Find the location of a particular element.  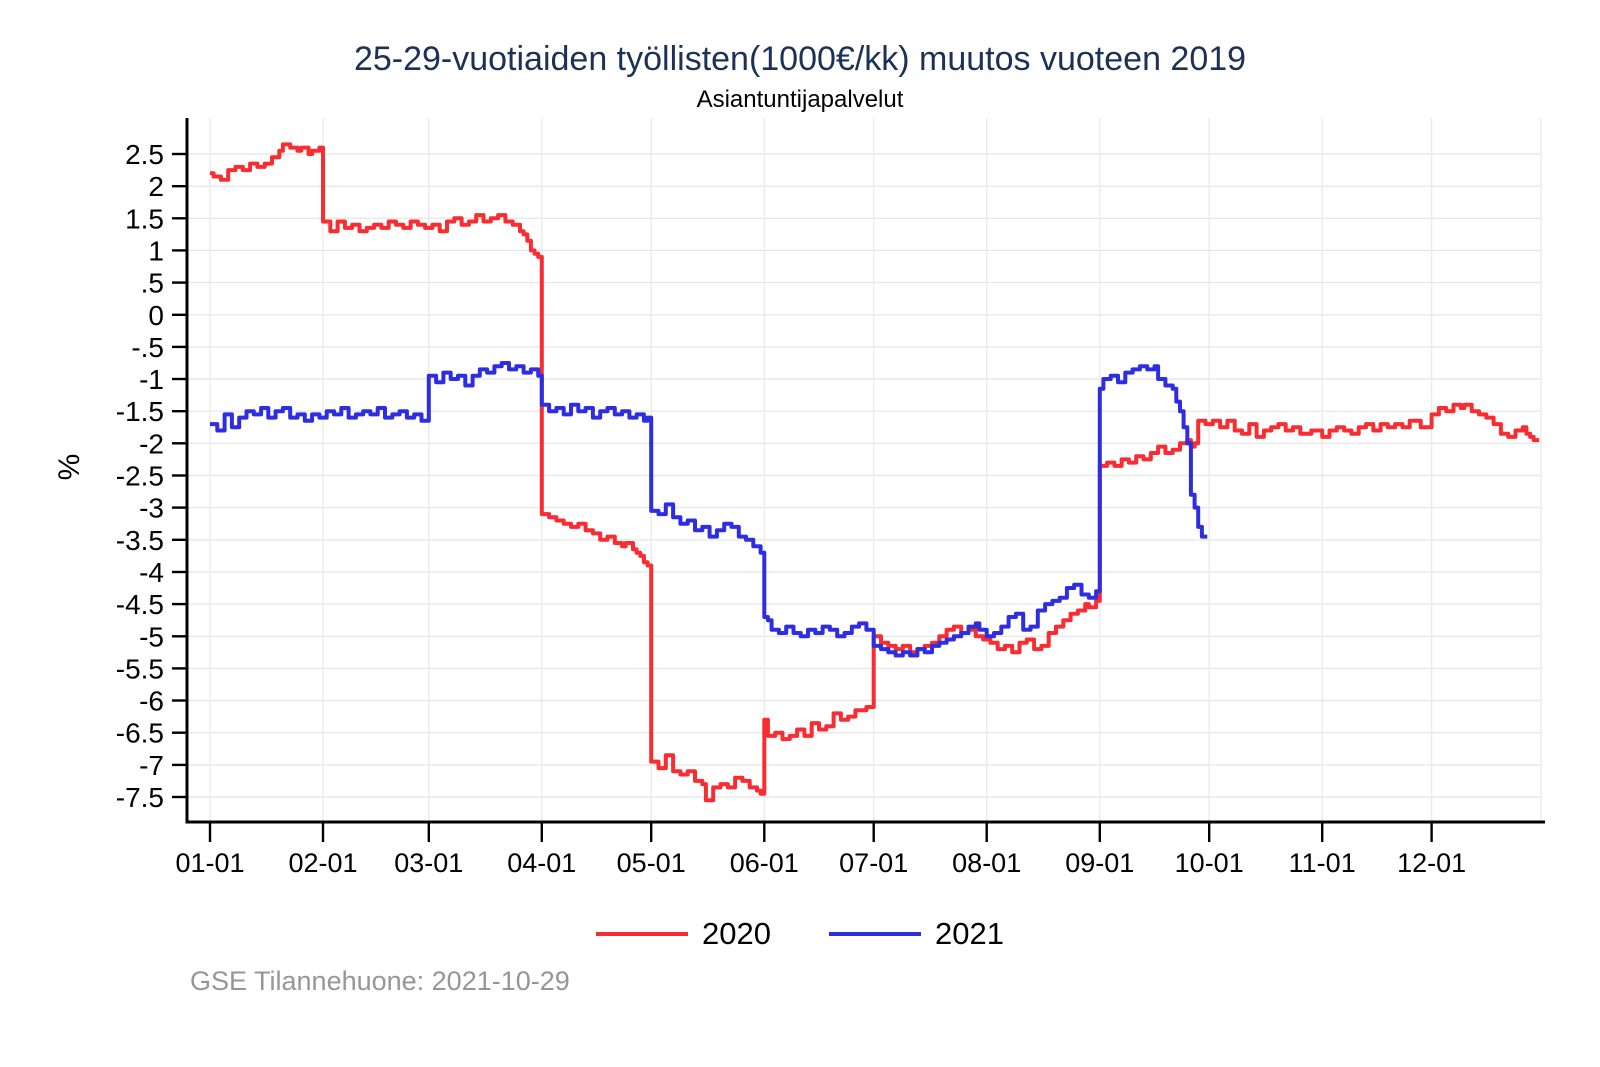

y-tick-label: -3.5 is located at coordinates (140, 540).